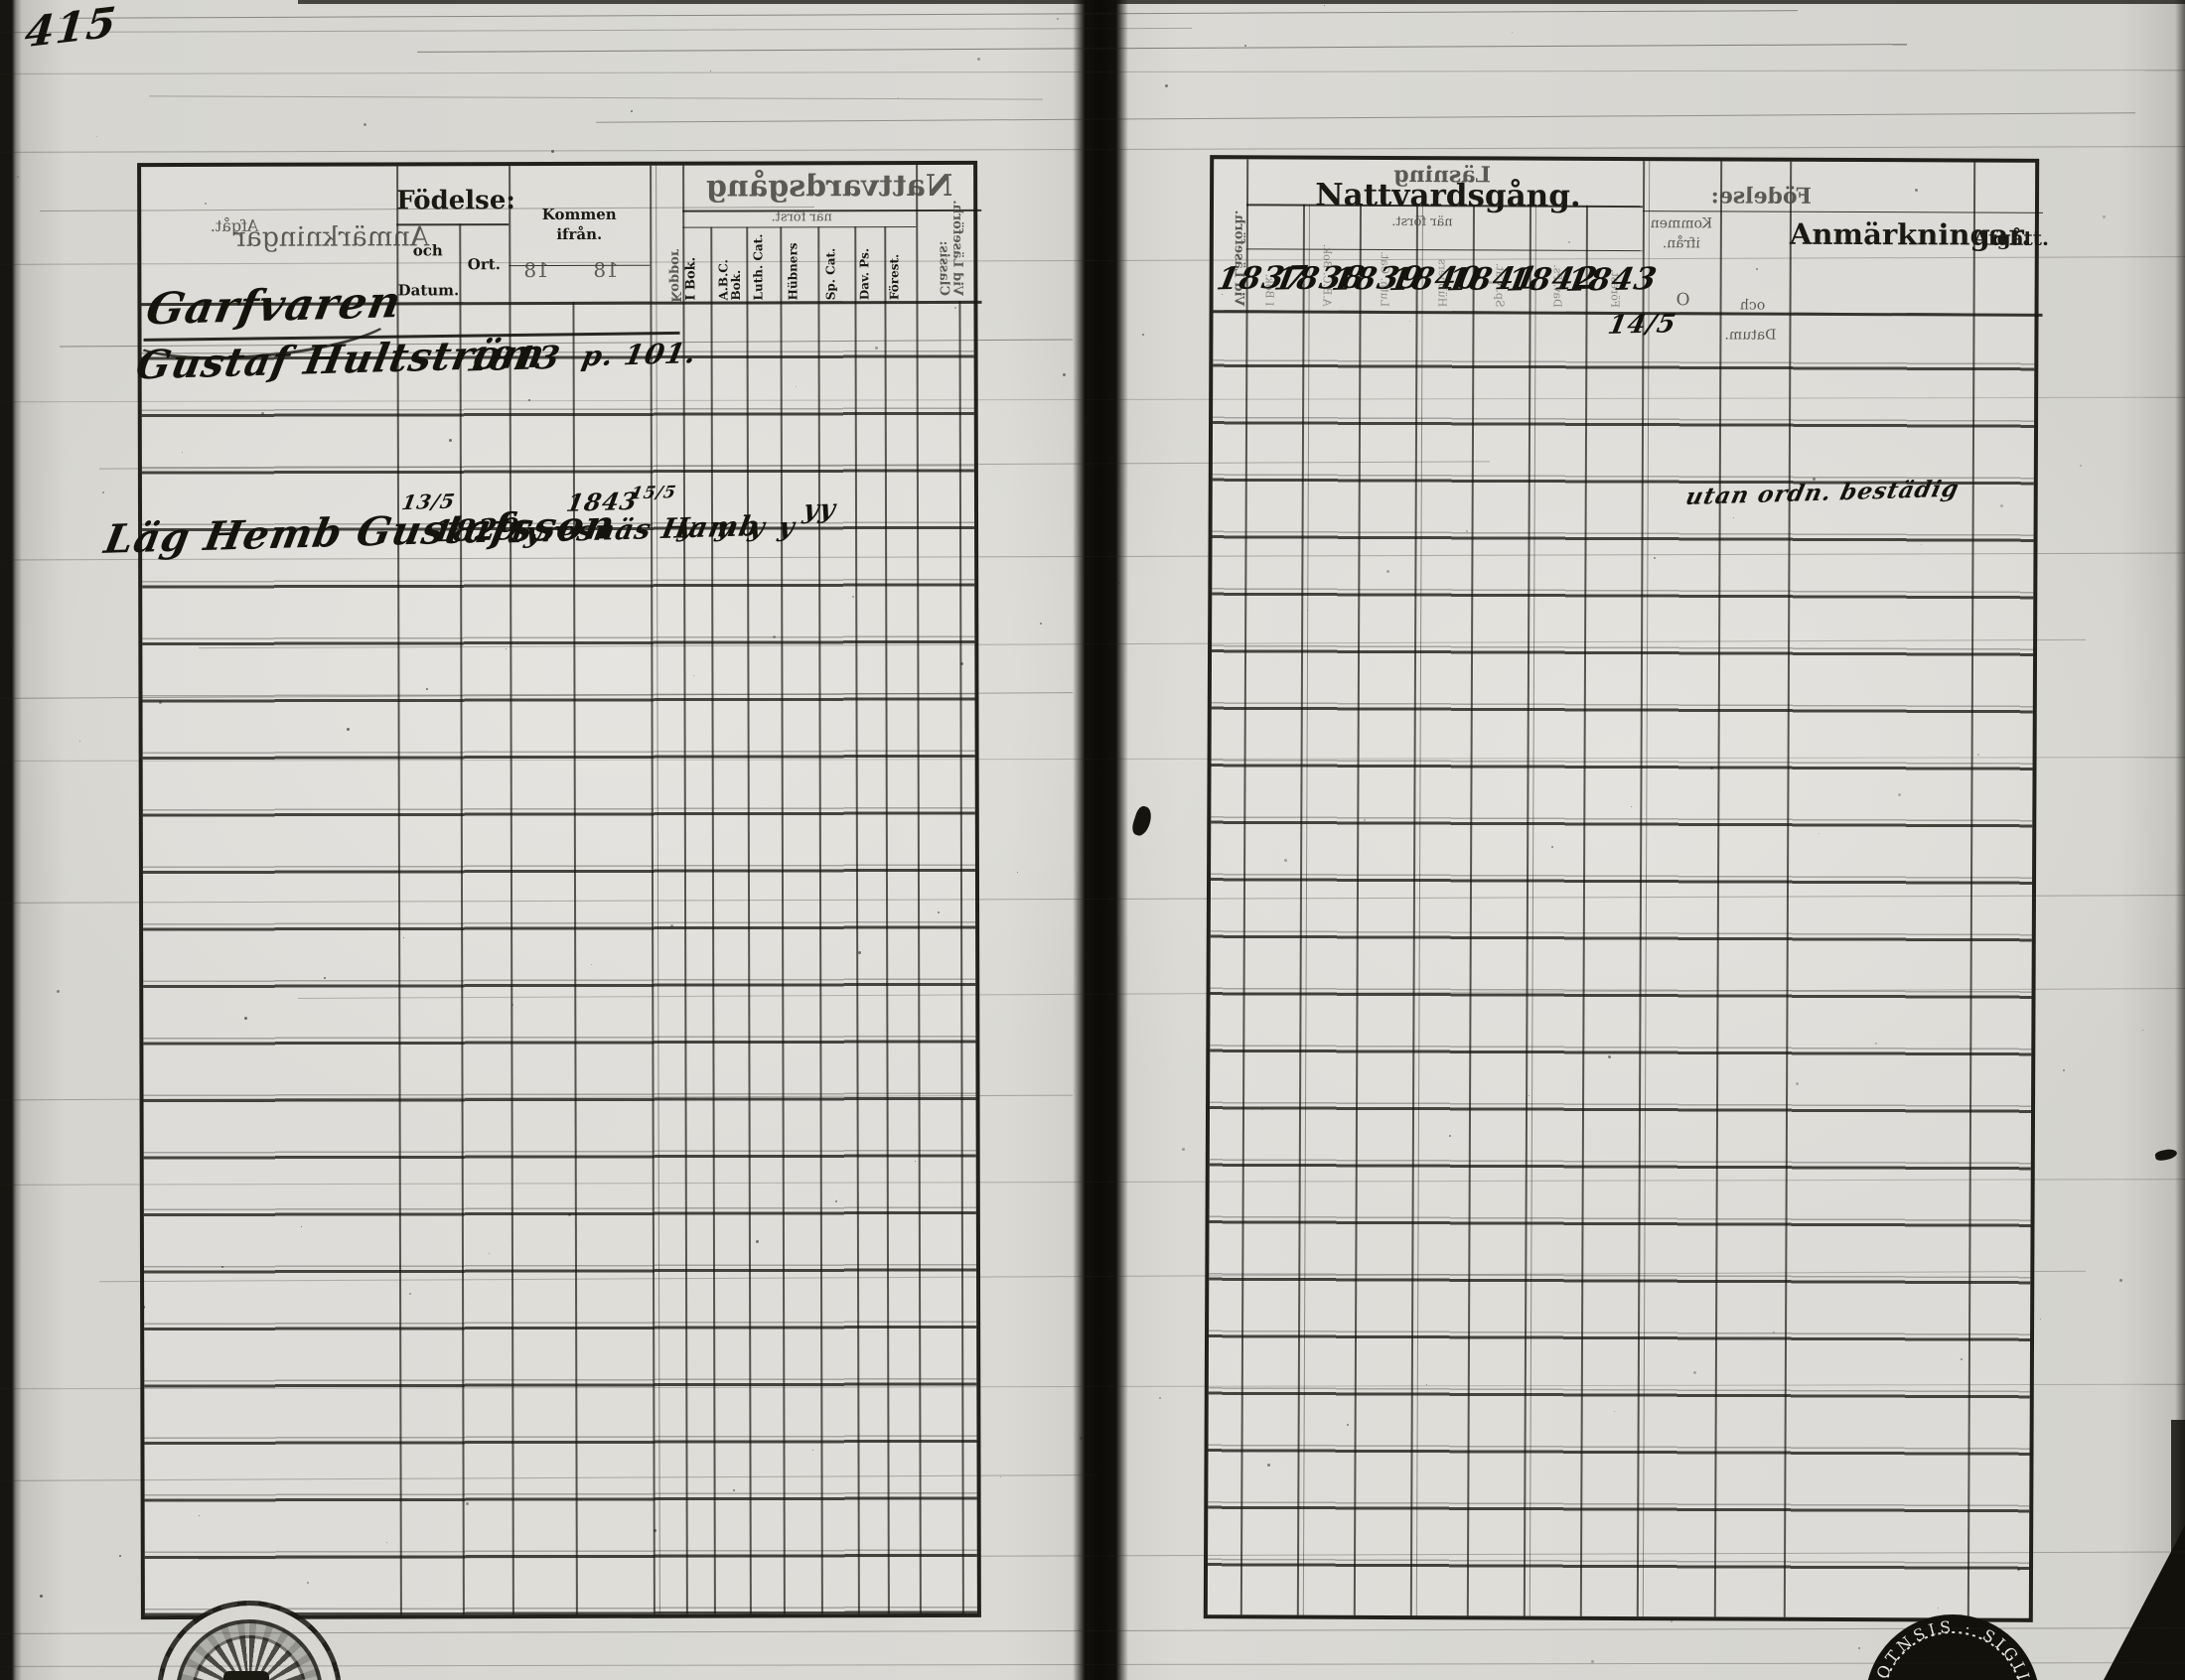 The image size is (2185, 1680). I want to click on bleedthrough-kommen-line2: ifrån., so click(1681, 243).